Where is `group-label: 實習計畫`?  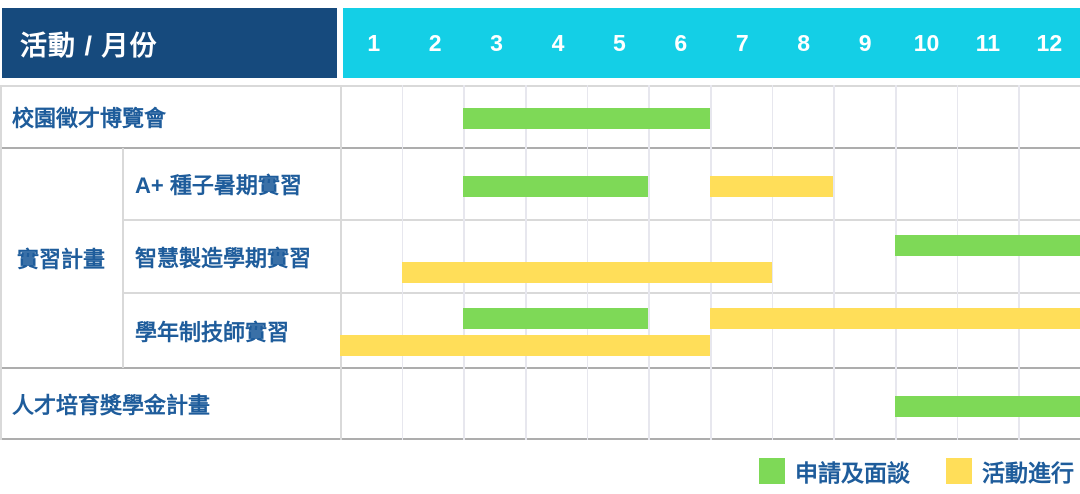
group-label: 實習計畫 is located at coordinates (60, 259).